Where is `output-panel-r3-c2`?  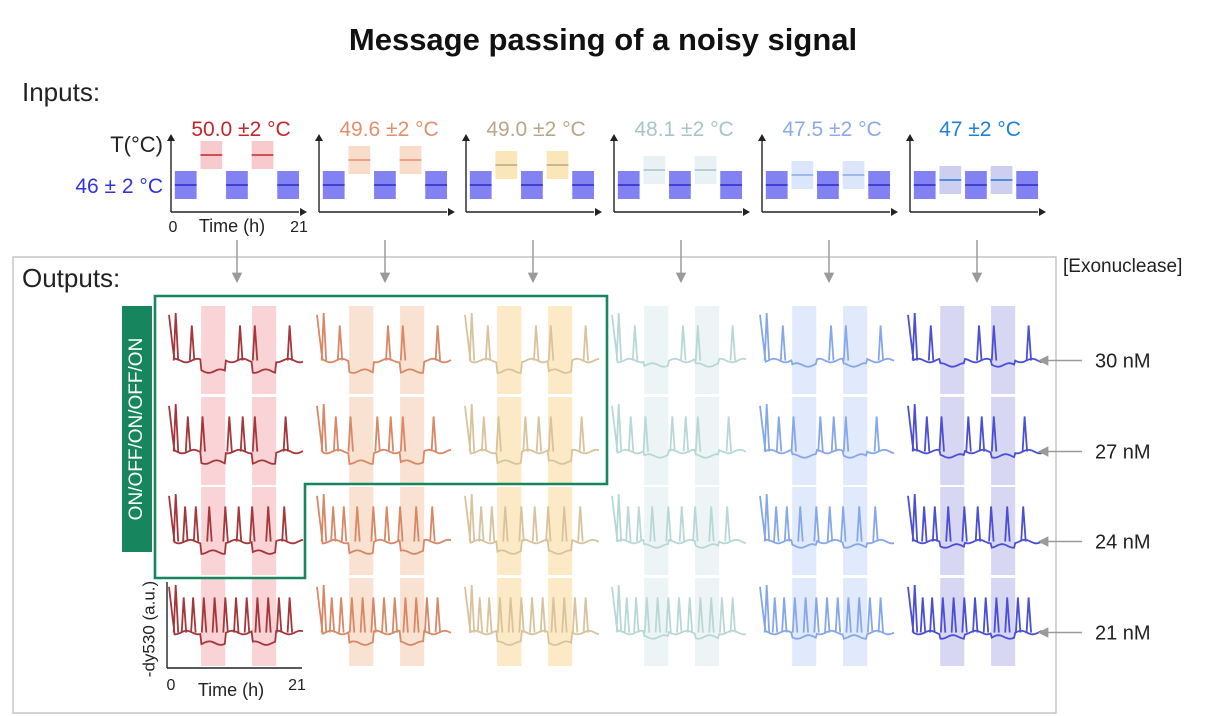
output-panel-r3-c2 is located at coordinates (384, 531).